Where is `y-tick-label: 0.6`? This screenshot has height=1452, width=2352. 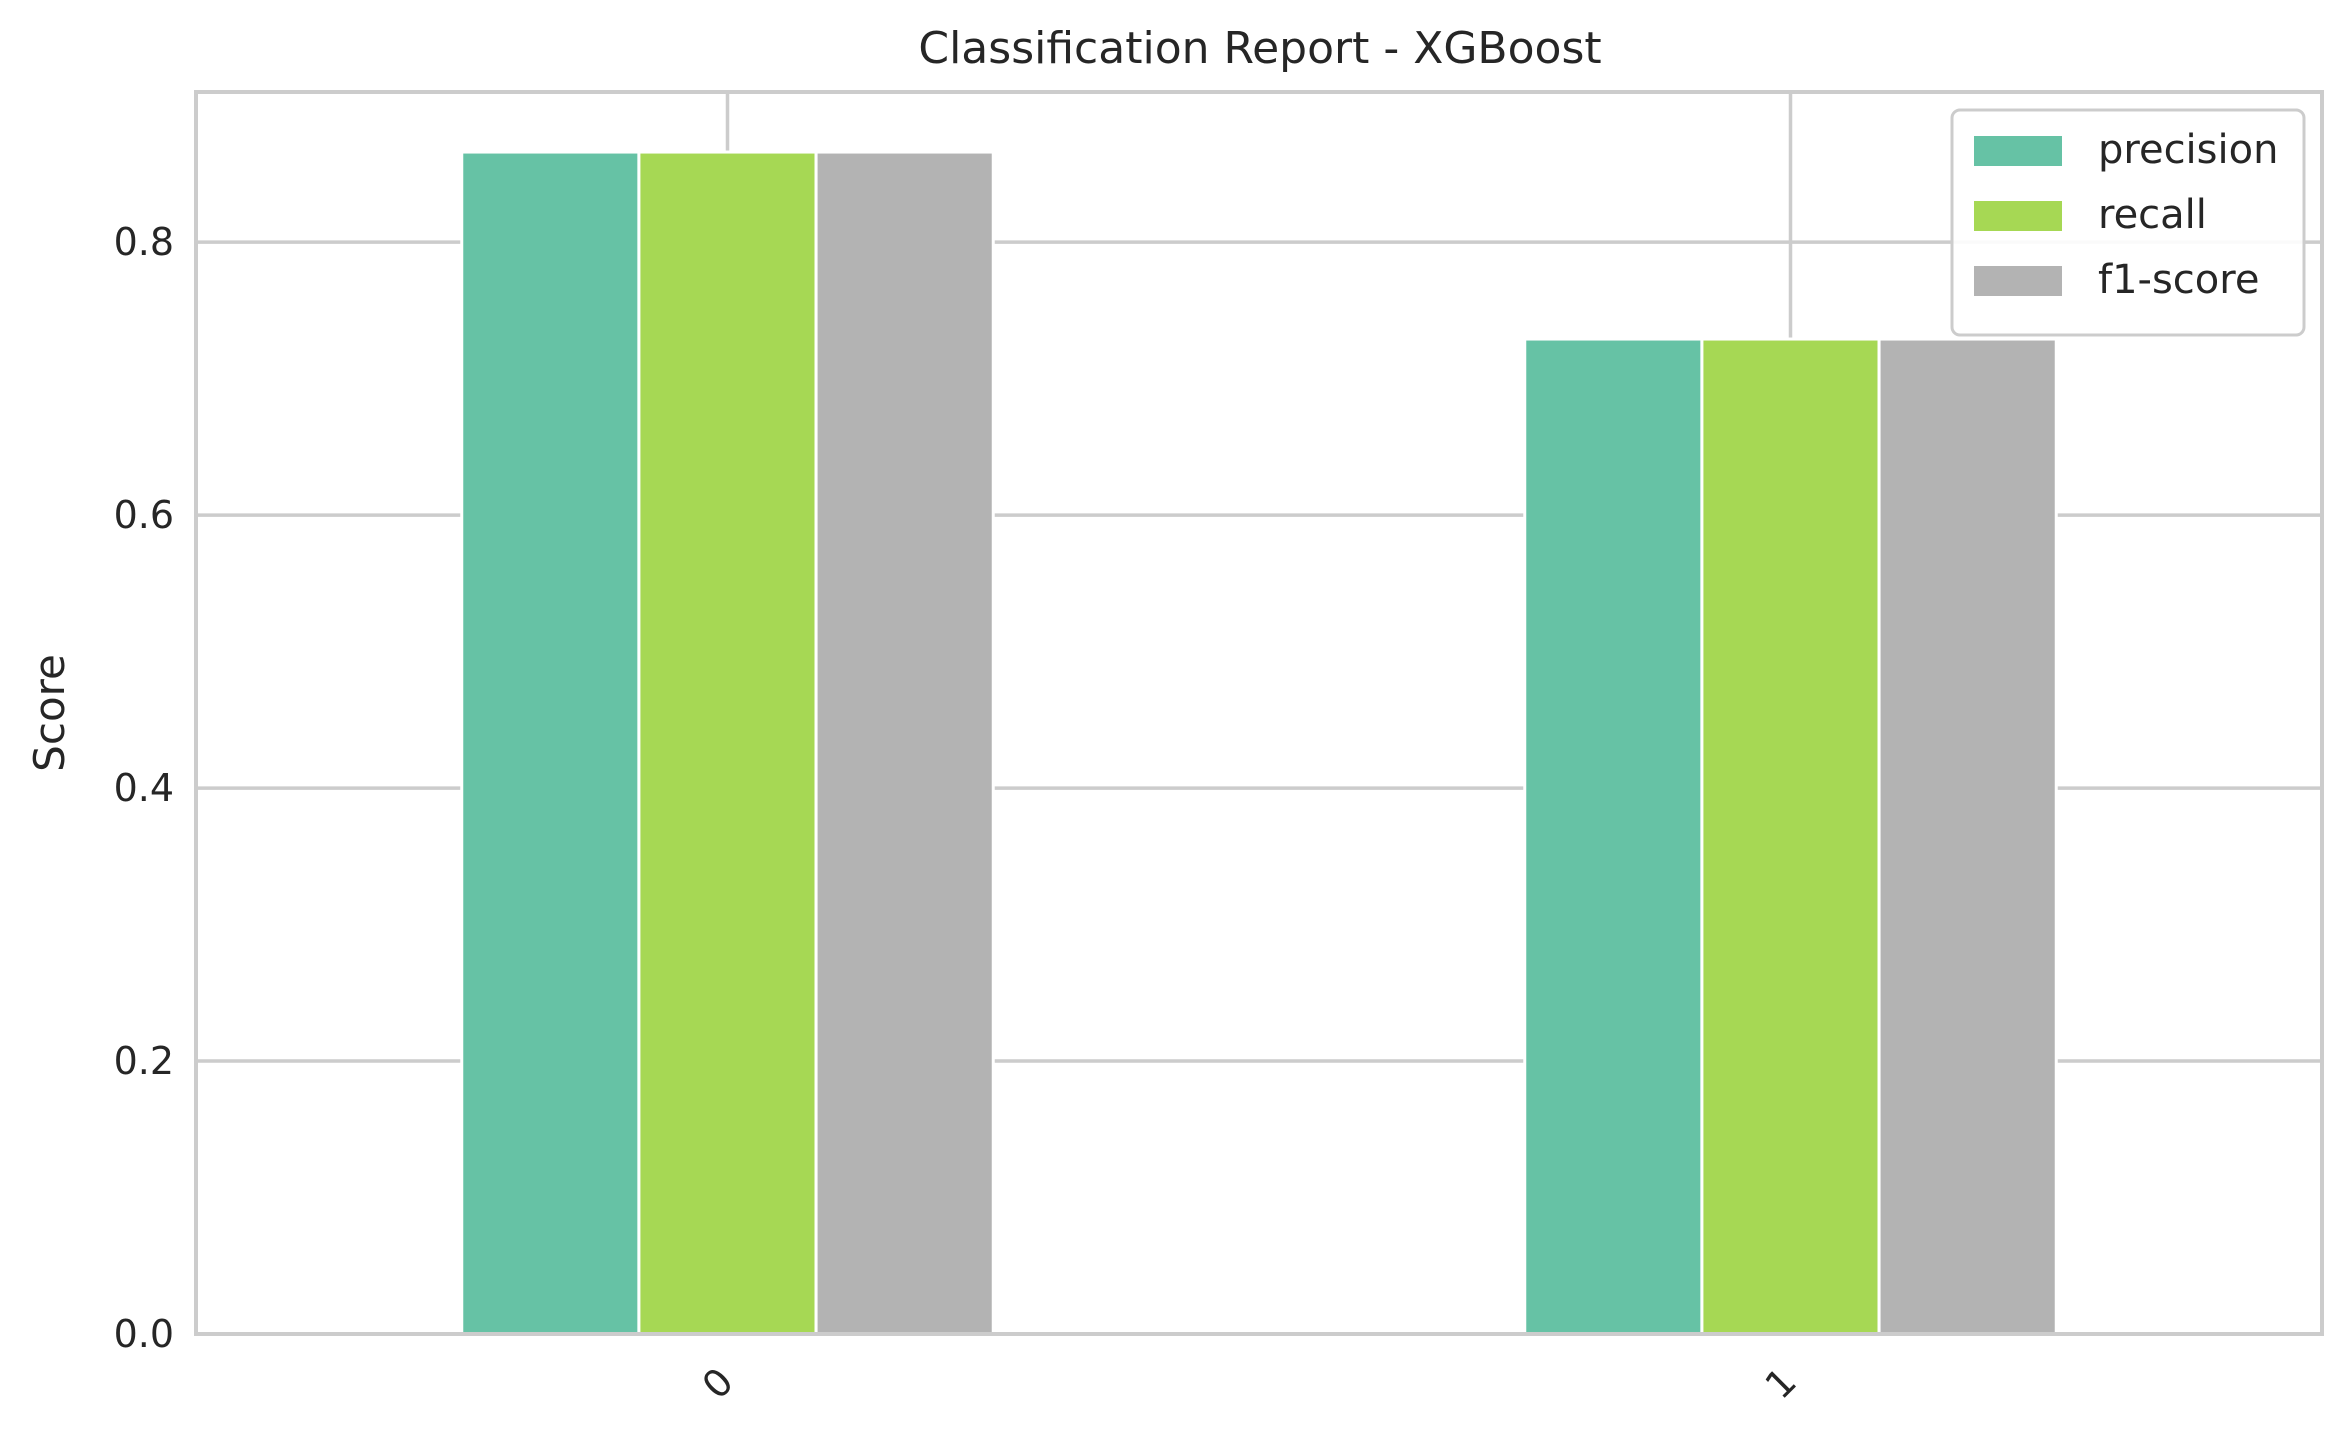
y-tick-label: 0.6 is located at coordinates (144, 515).